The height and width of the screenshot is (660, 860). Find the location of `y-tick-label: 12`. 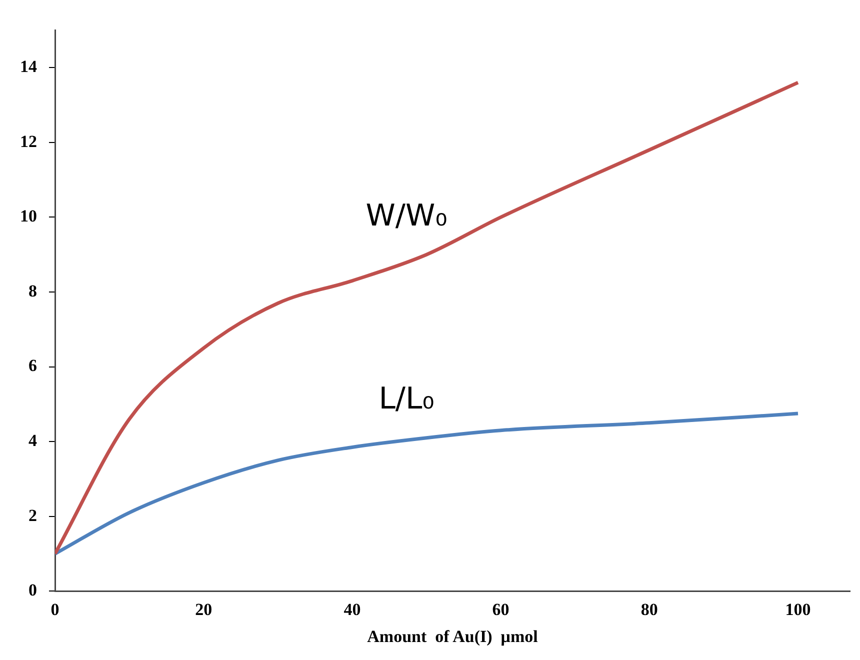

y-tick-label: 12 is located at coordinates (28, 141).